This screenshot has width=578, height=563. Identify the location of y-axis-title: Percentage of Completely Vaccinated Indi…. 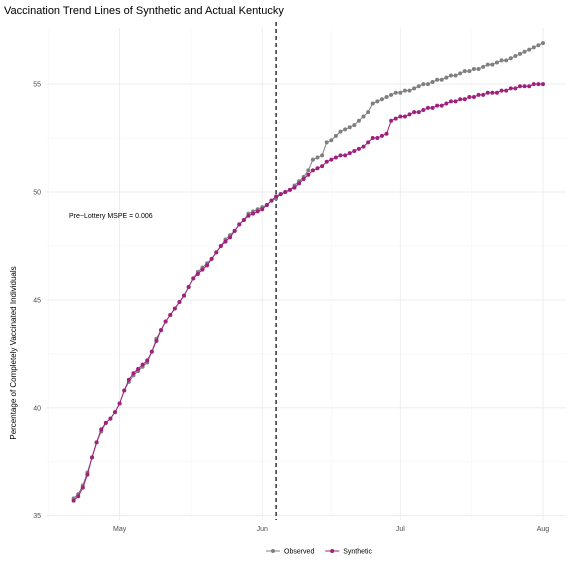
(13, 352).